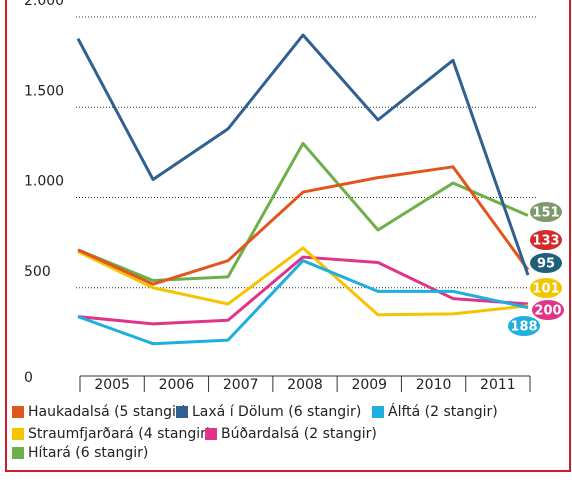 This screenshot has height=485, width=572. I want to click on legend-label: Hítará (6 stangir), so click(88, 453).